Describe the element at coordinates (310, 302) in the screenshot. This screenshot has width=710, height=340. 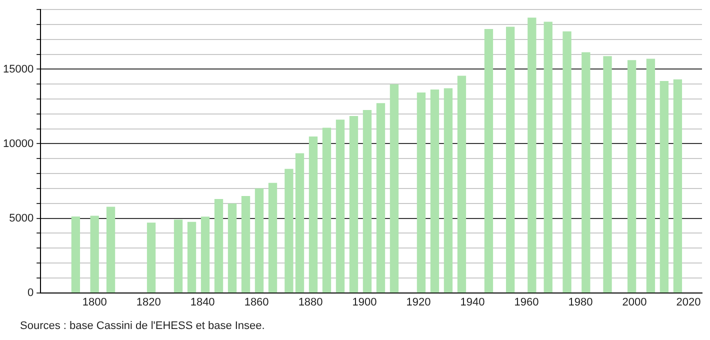
I see `x-tick-label: 1880` at that location.